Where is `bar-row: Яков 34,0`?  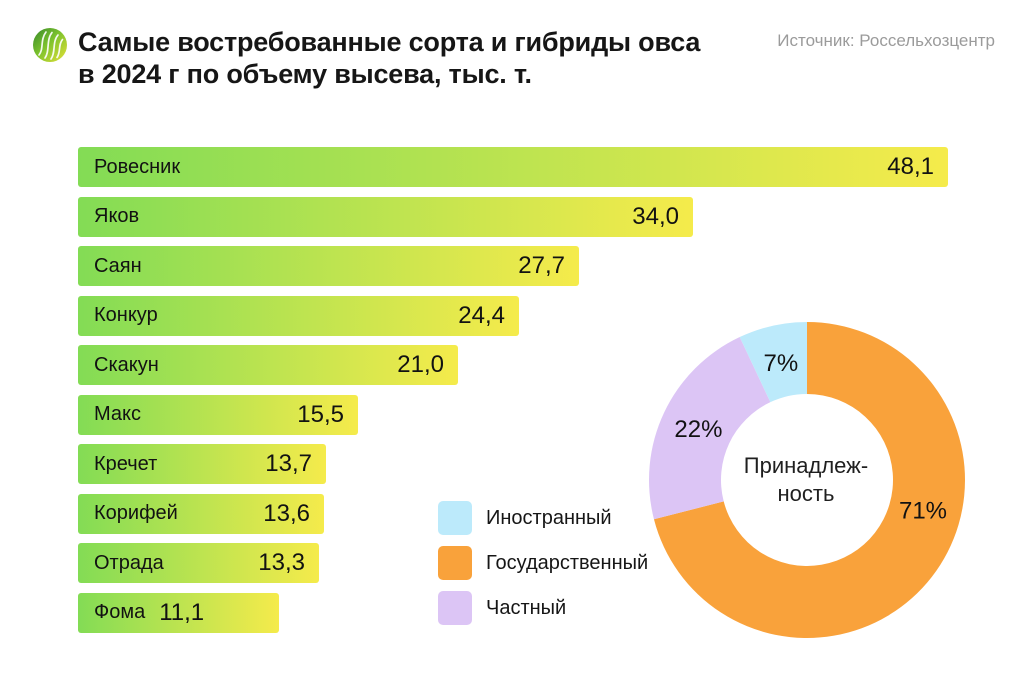
bar-row: Яков 34,0 is located at coordinates (385, 216).